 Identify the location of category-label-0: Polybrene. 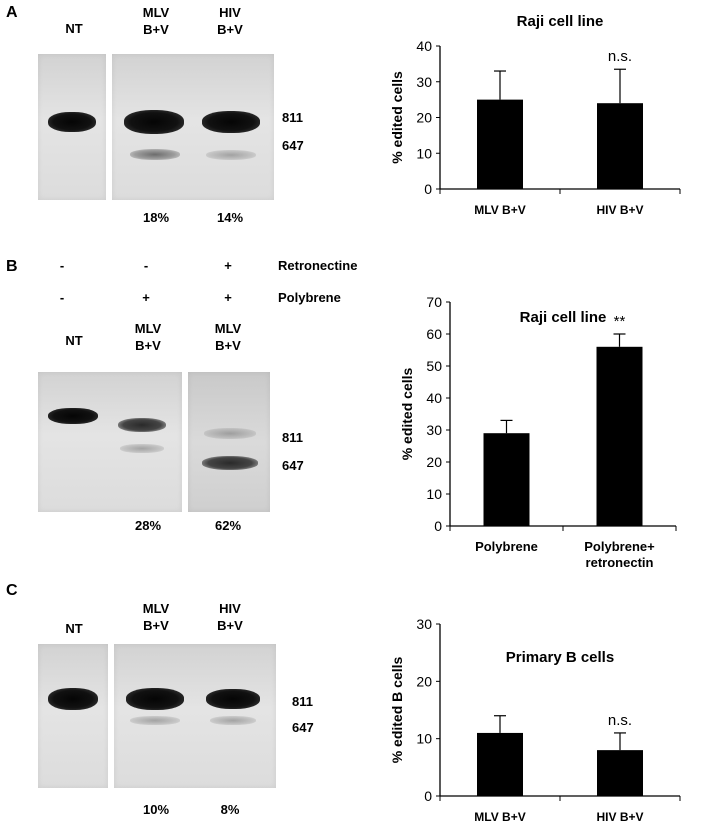
(506, 546).